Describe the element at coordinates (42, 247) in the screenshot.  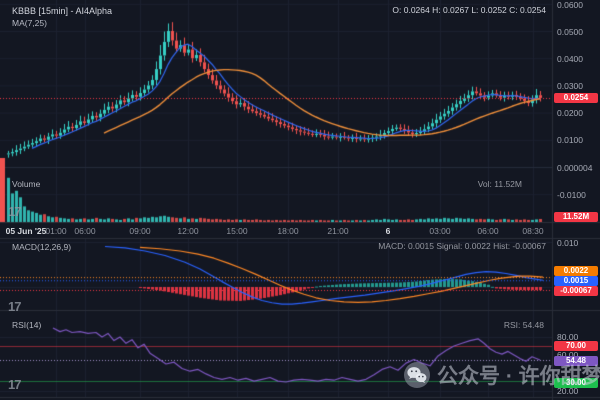
I see `macd-legend: MACD(12,26,9)` at that location.